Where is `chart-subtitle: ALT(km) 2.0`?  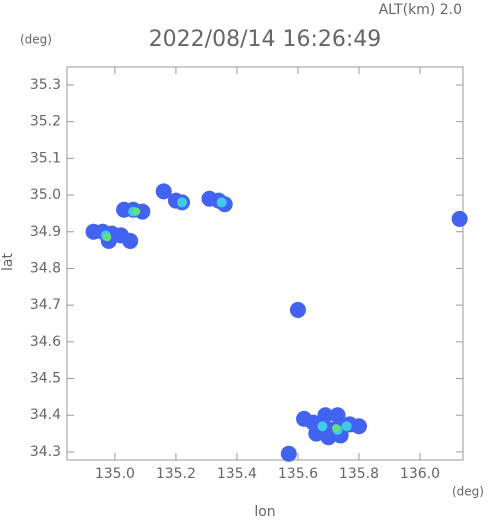 chart-subtitle: ALT(km) 2.0 is located at coordinates (420, 10).